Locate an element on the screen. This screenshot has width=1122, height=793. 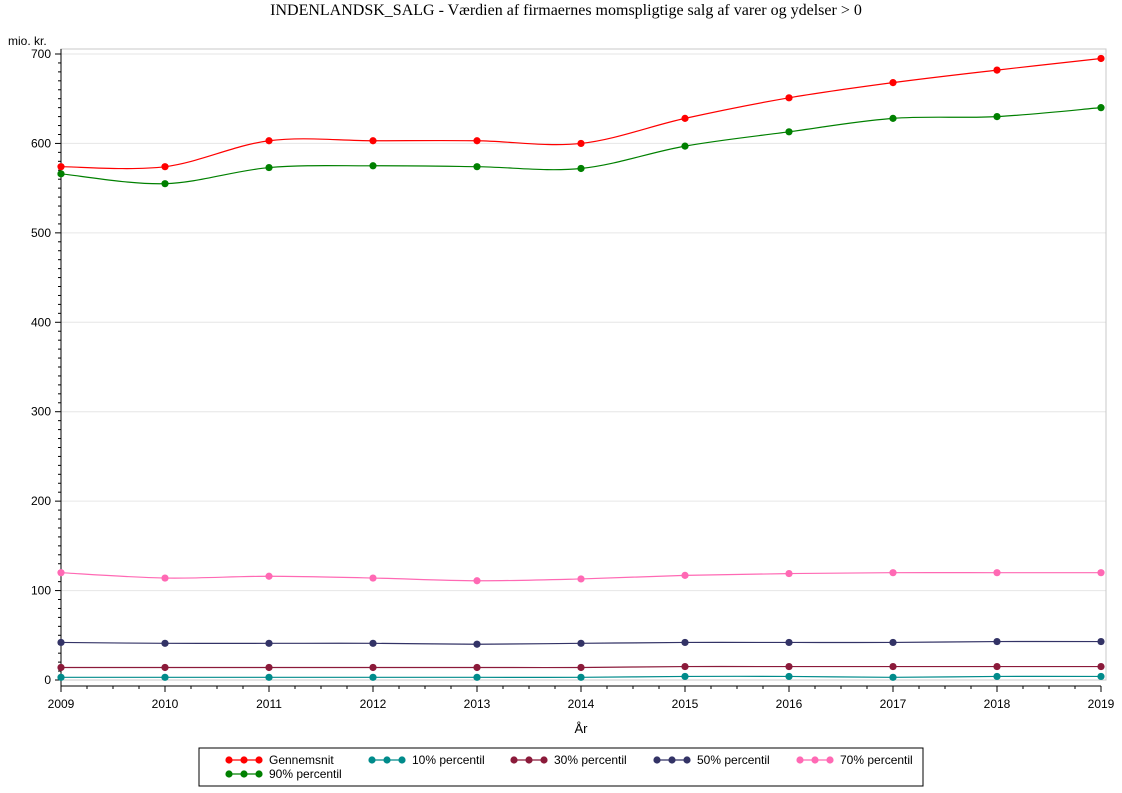
legend-item: 70% percentil is located at coordinates (854, 760).